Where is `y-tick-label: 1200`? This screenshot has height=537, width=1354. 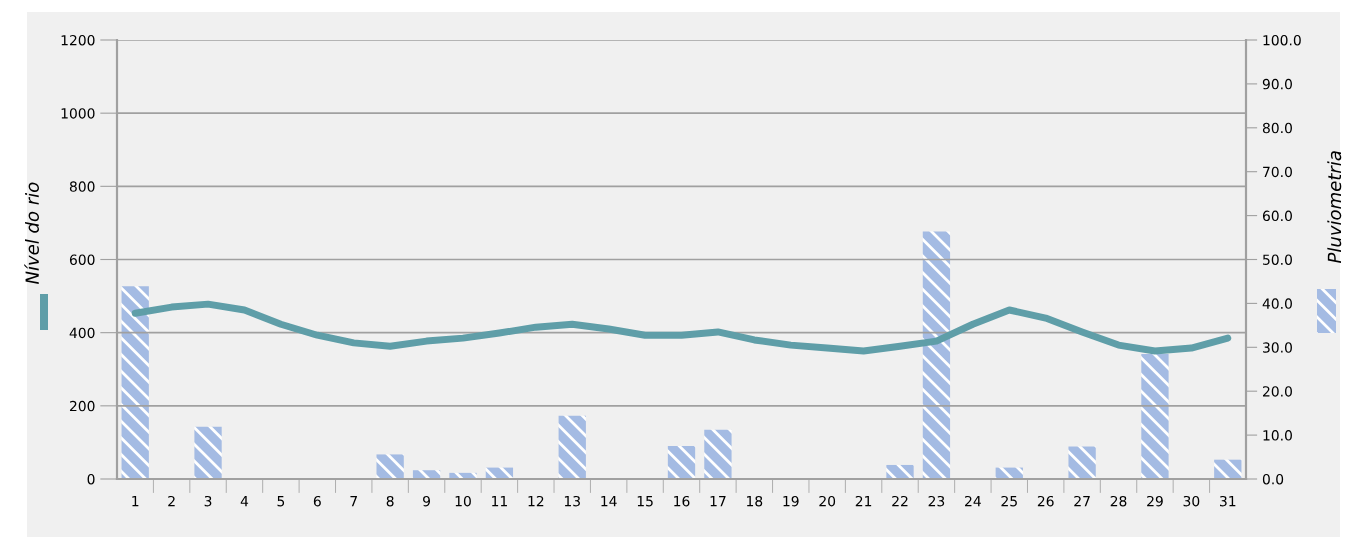
y-tick-label: 1200 is located at coordinates (78, 40).